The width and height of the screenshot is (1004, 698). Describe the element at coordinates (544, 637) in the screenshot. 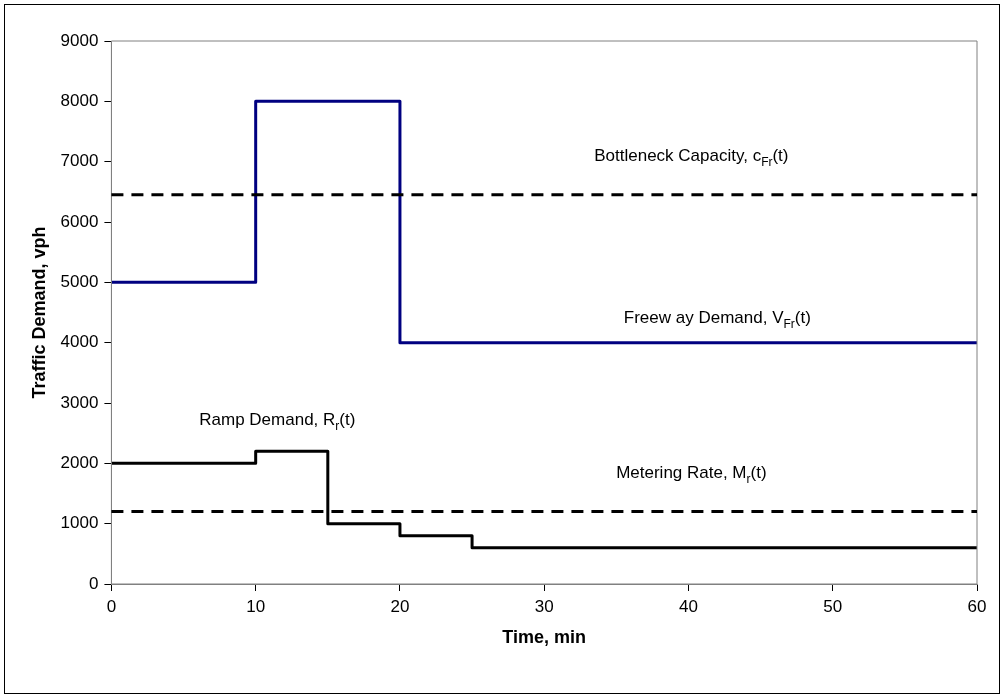

I see `x-axis-title: Time, min` at that location.